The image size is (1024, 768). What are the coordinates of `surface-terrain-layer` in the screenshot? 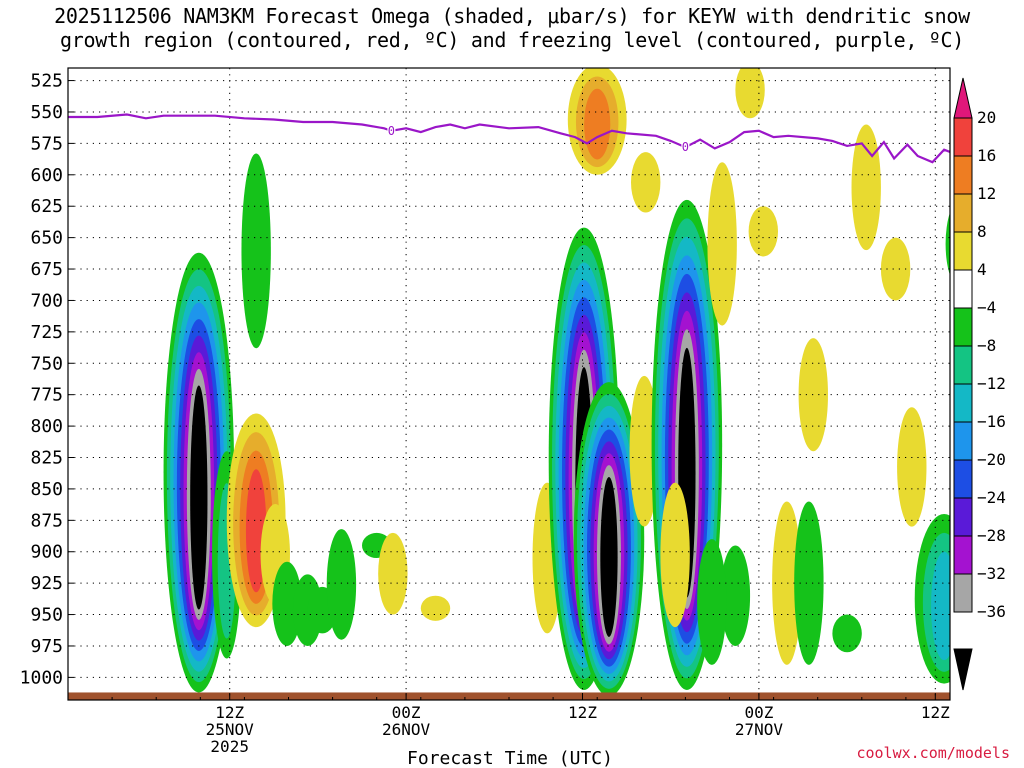 It's located at (509, 696).